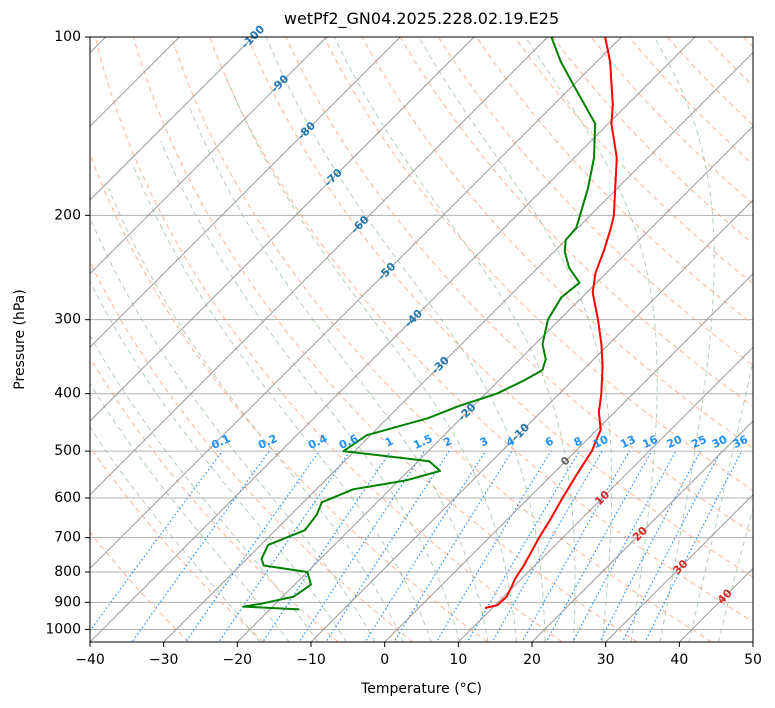 This screenshot has width=775, height=708. What do you see at coordinates (67, 602) in the screenshot?
I see `y-tick-label: 900` at bounding box center [67, 602].